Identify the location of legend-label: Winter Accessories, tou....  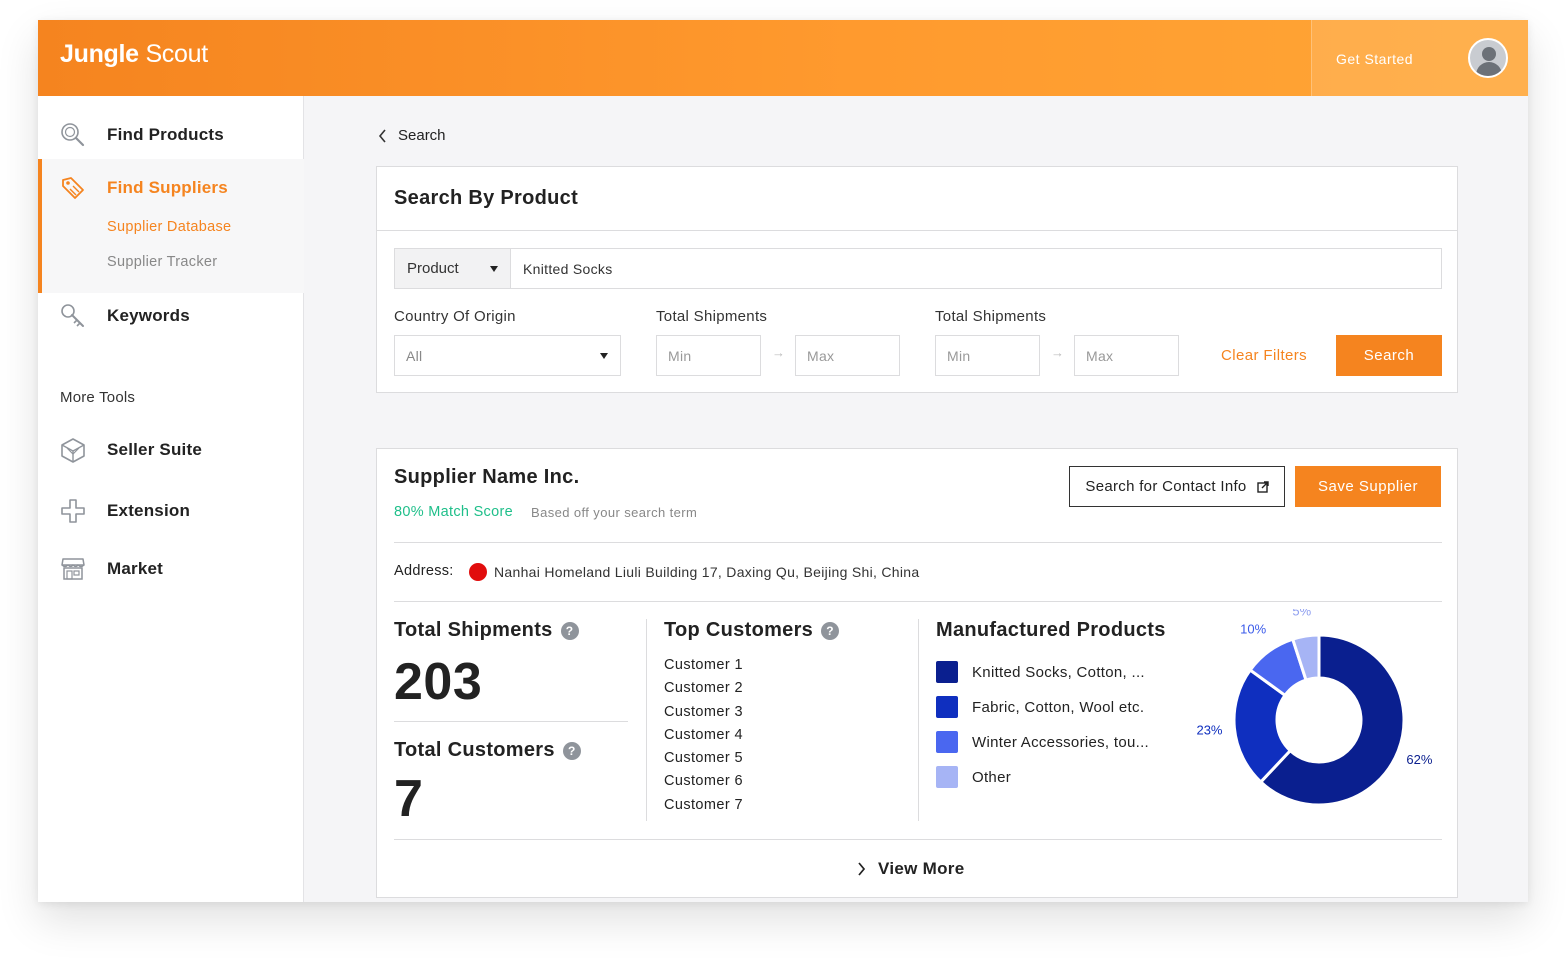
(1061, 742).